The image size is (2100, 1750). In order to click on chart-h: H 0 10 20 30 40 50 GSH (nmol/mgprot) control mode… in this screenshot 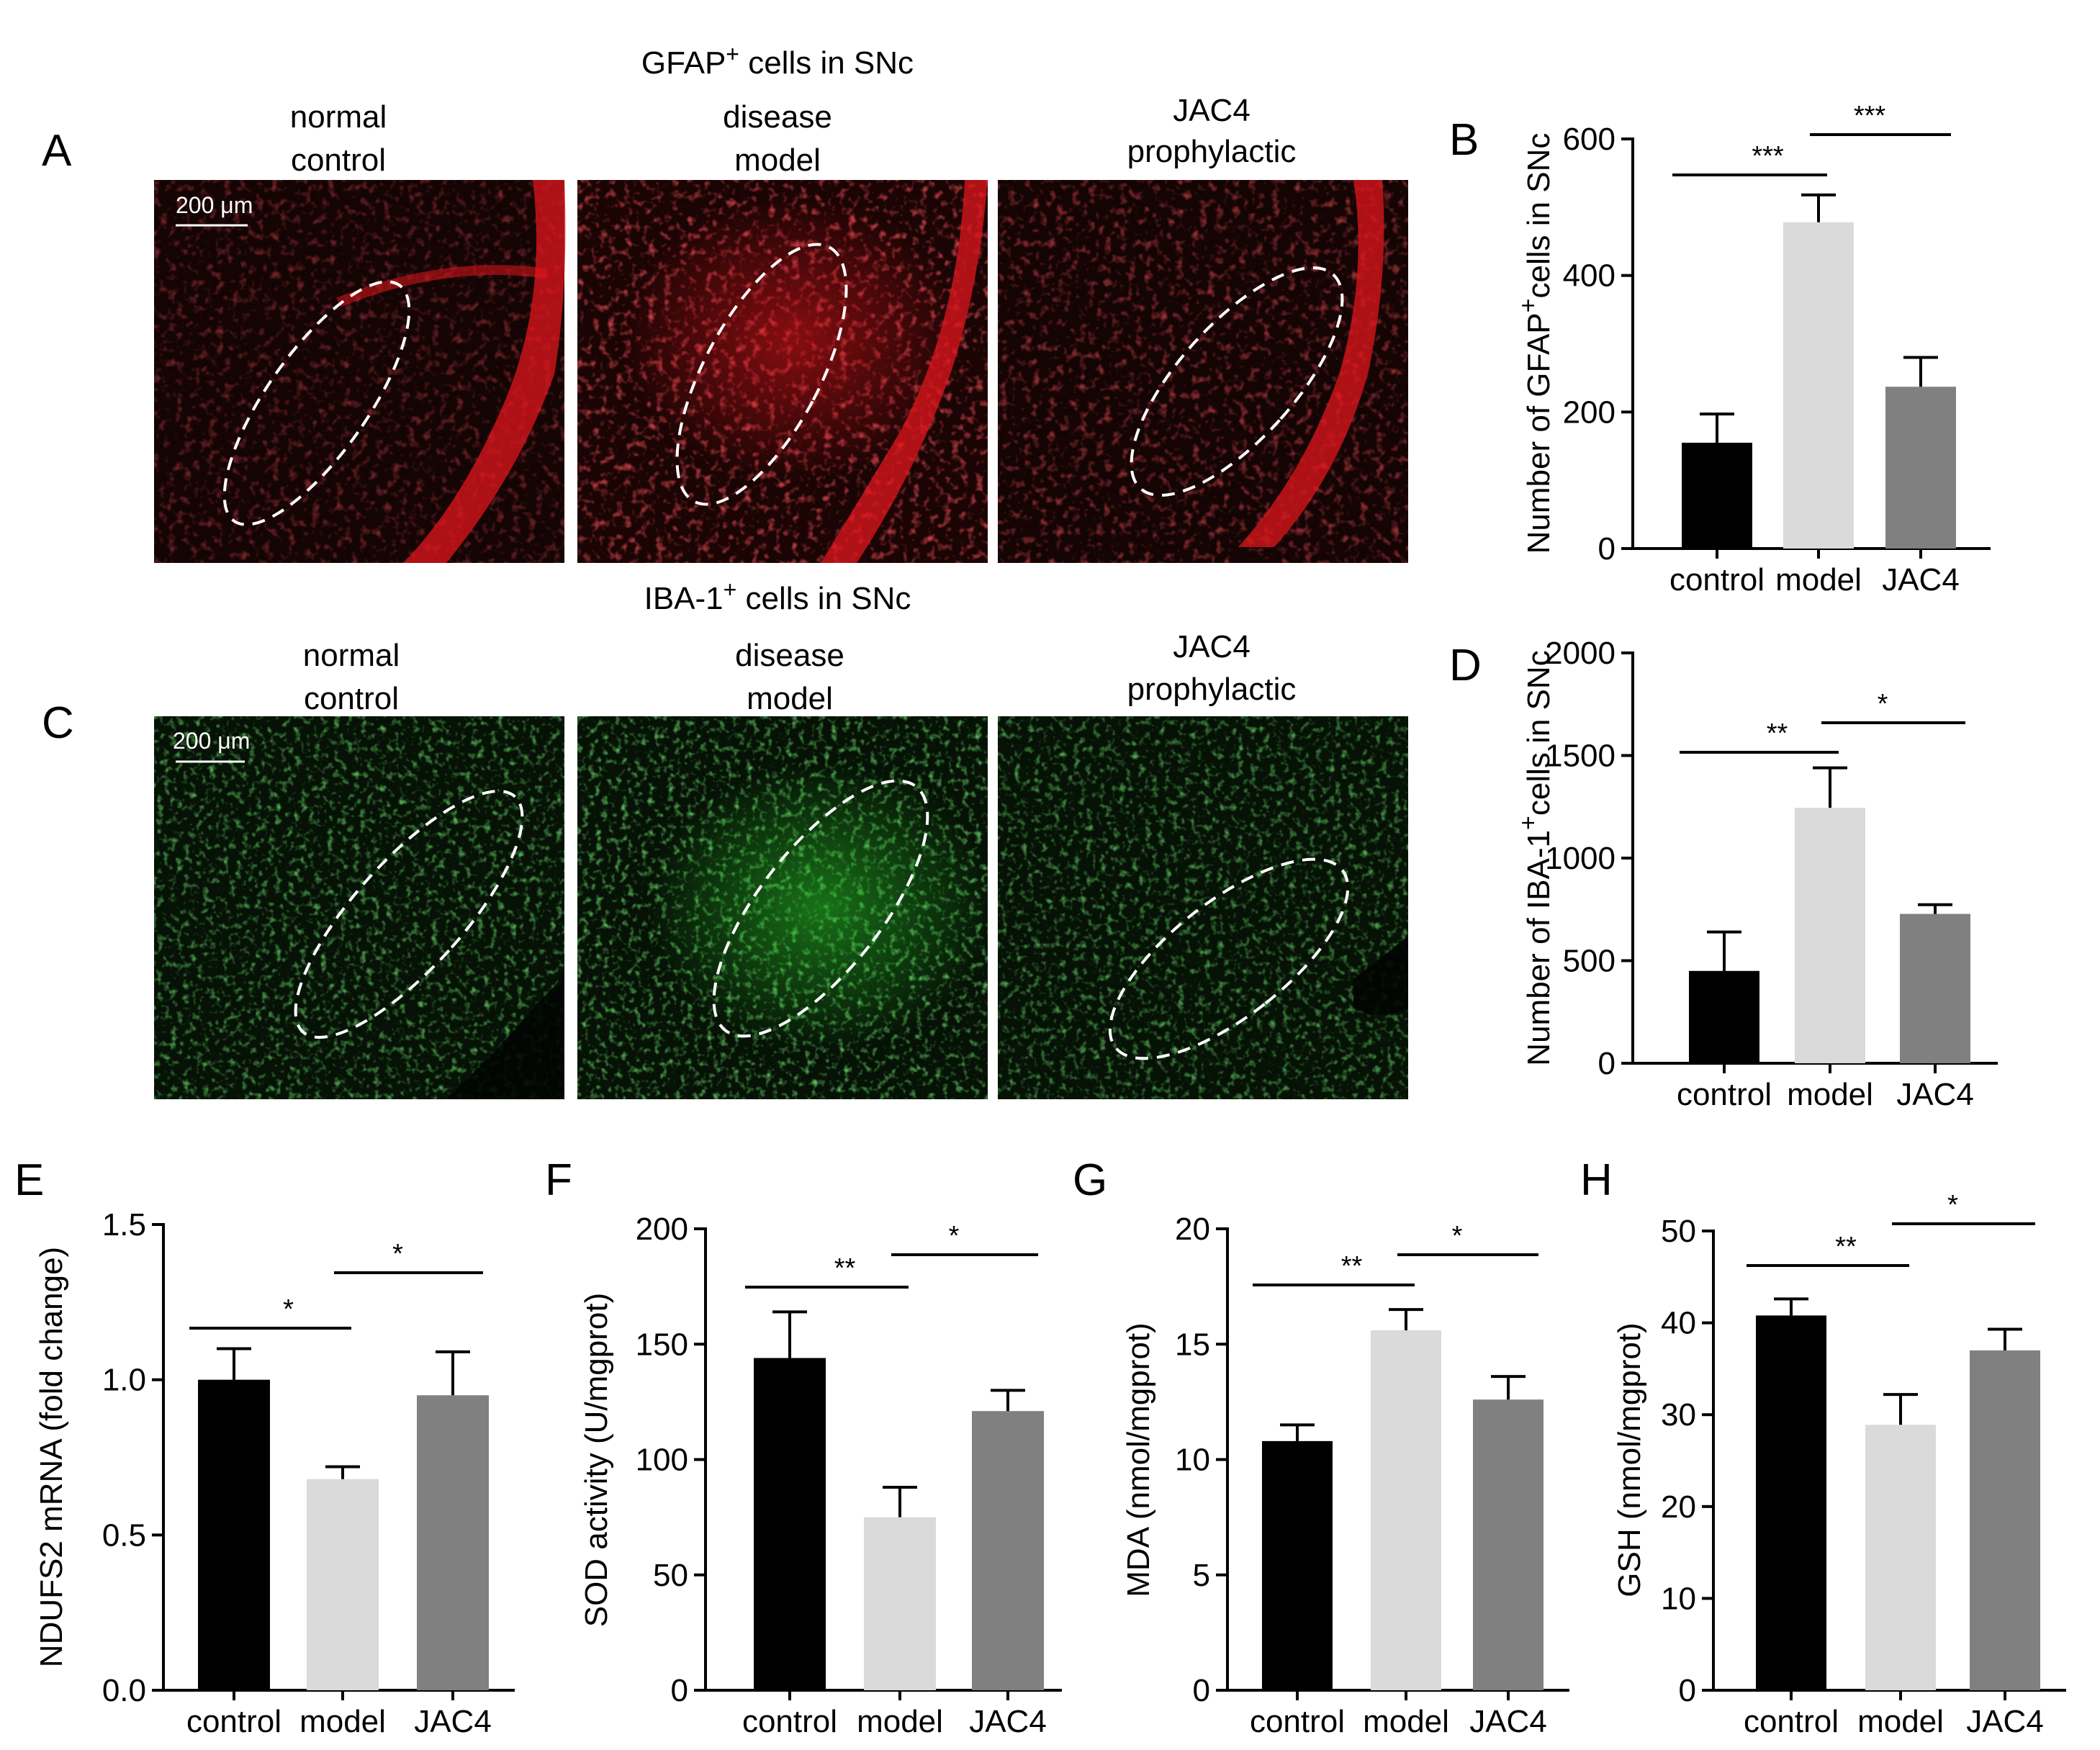, I will do `click(1823, 1447)`.